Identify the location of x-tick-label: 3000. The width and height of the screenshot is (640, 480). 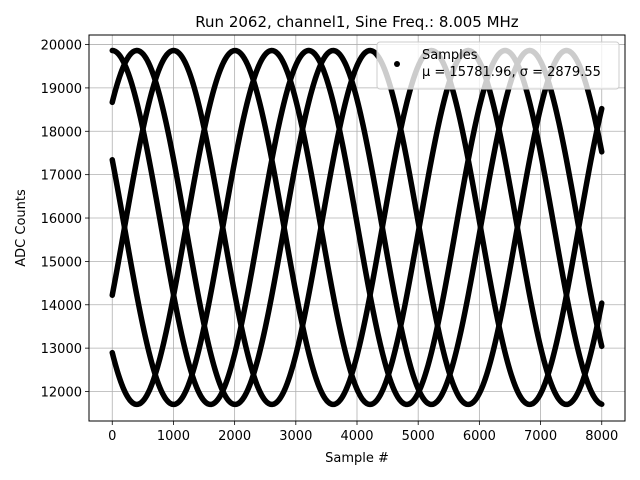
(295, 436).